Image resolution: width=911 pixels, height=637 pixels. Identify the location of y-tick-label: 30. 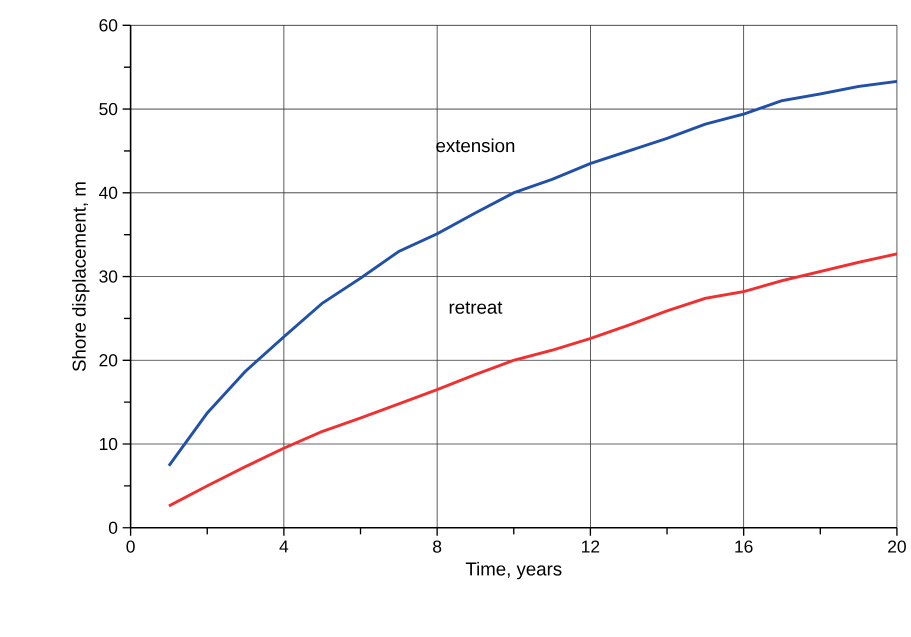
(108, 276).